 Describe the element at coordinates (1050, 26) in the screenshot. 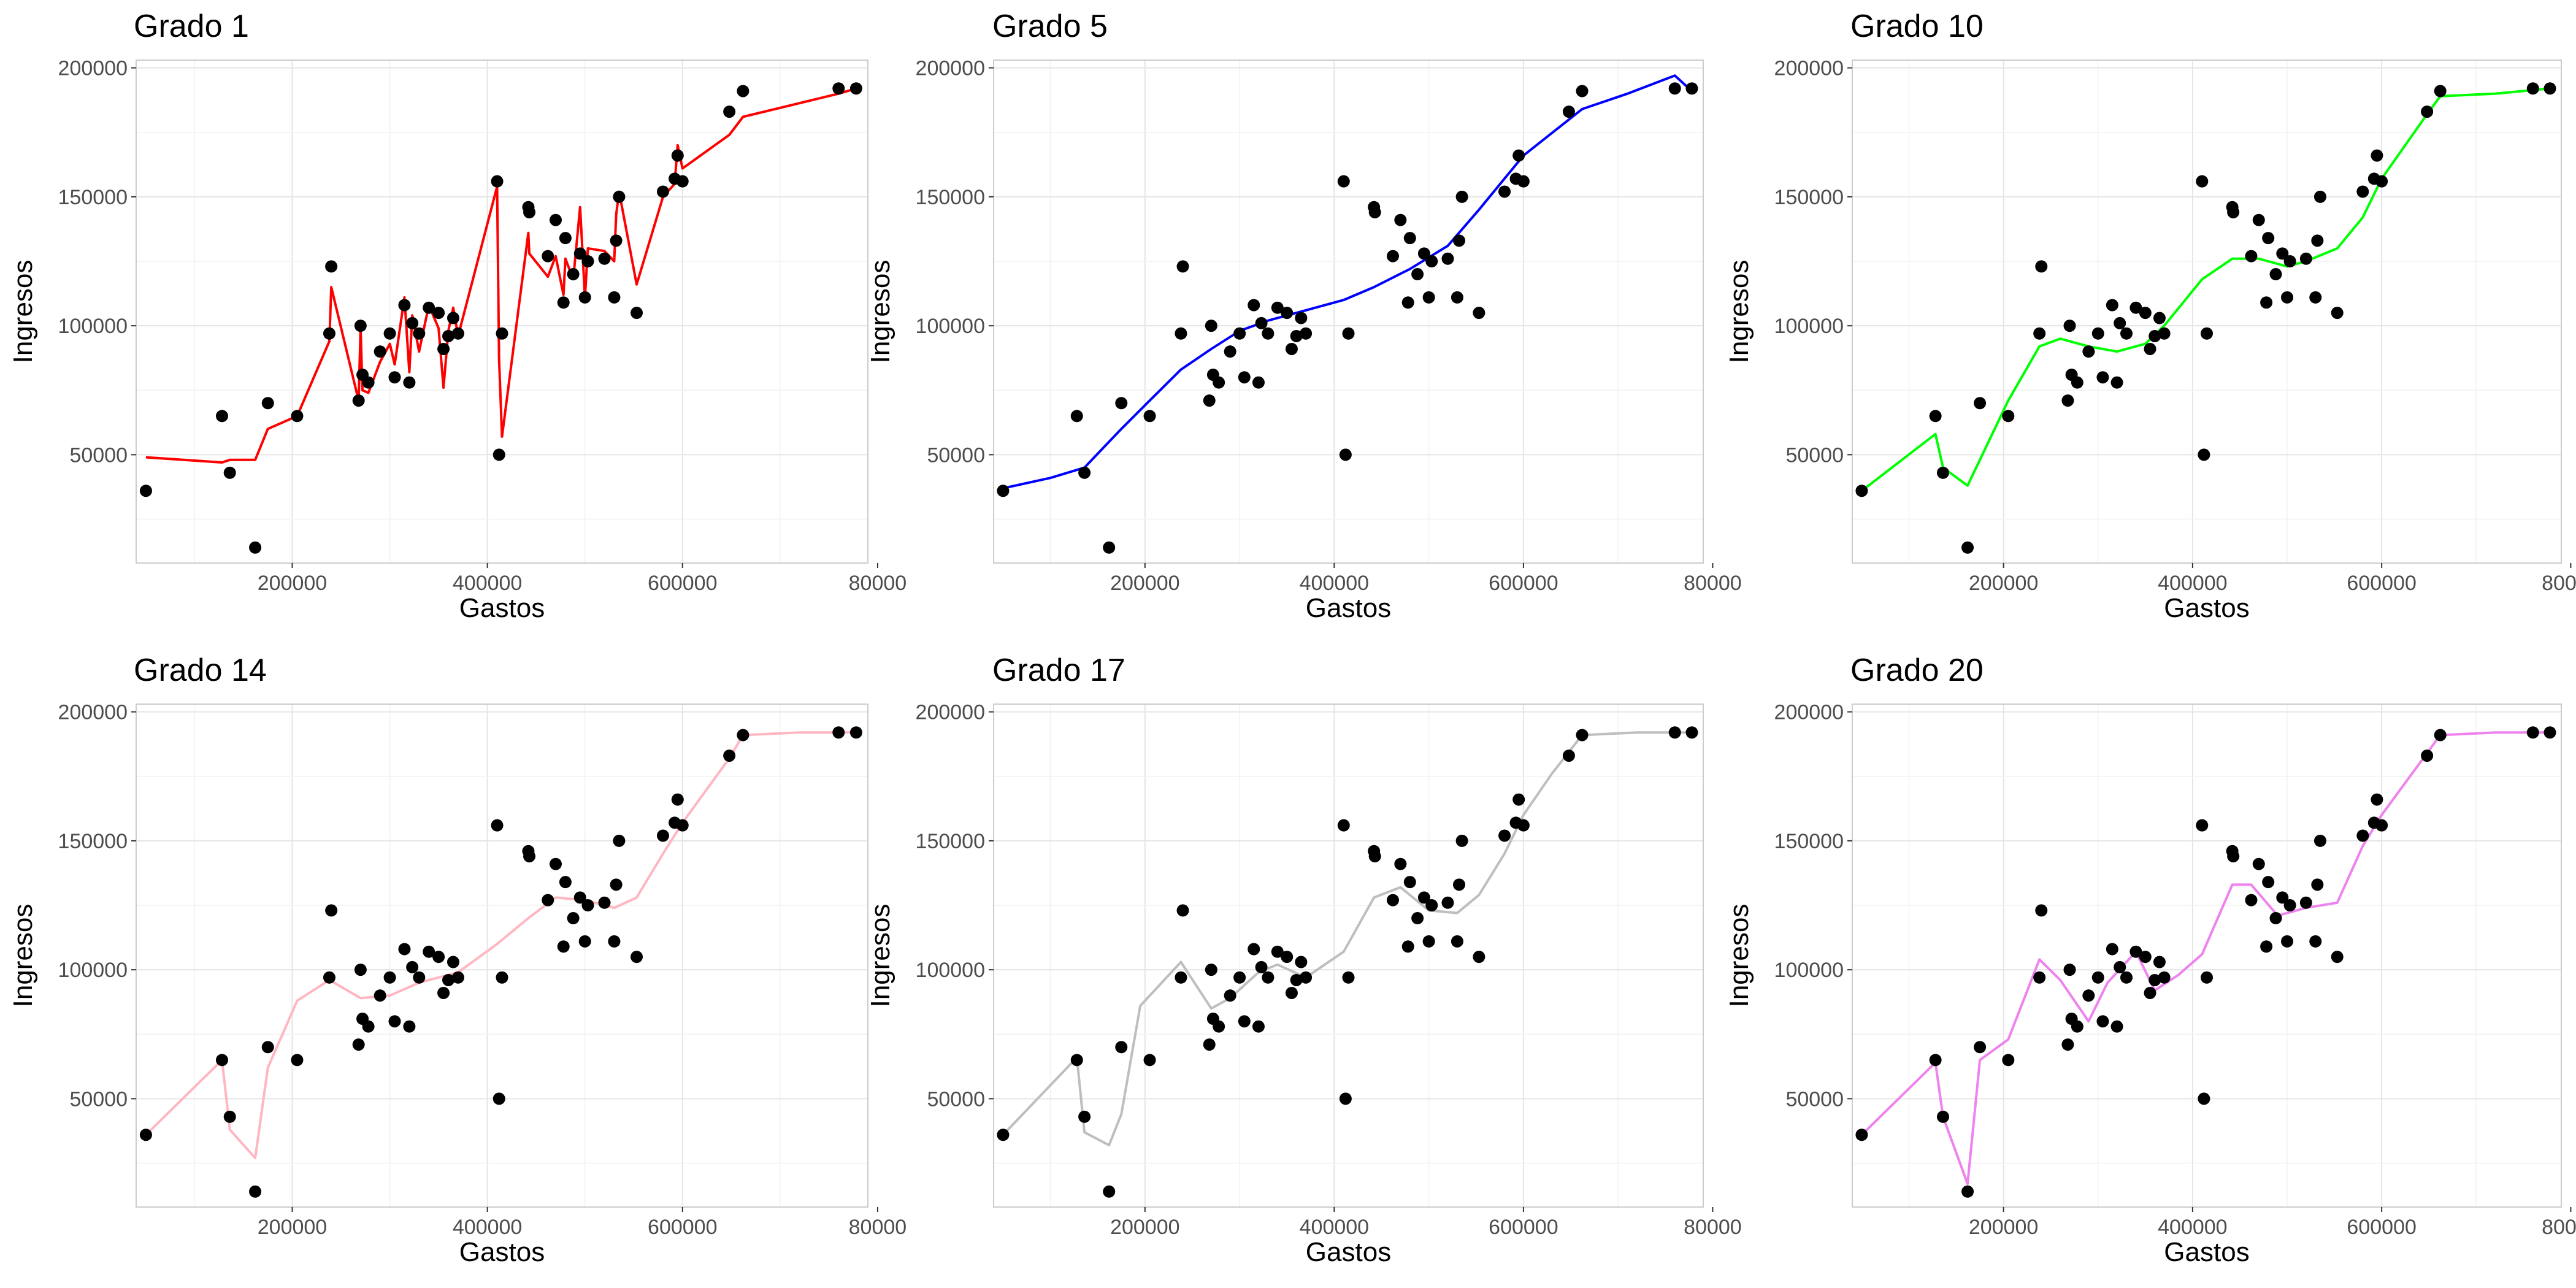

I see `panel-title: Grado 5` at that location.